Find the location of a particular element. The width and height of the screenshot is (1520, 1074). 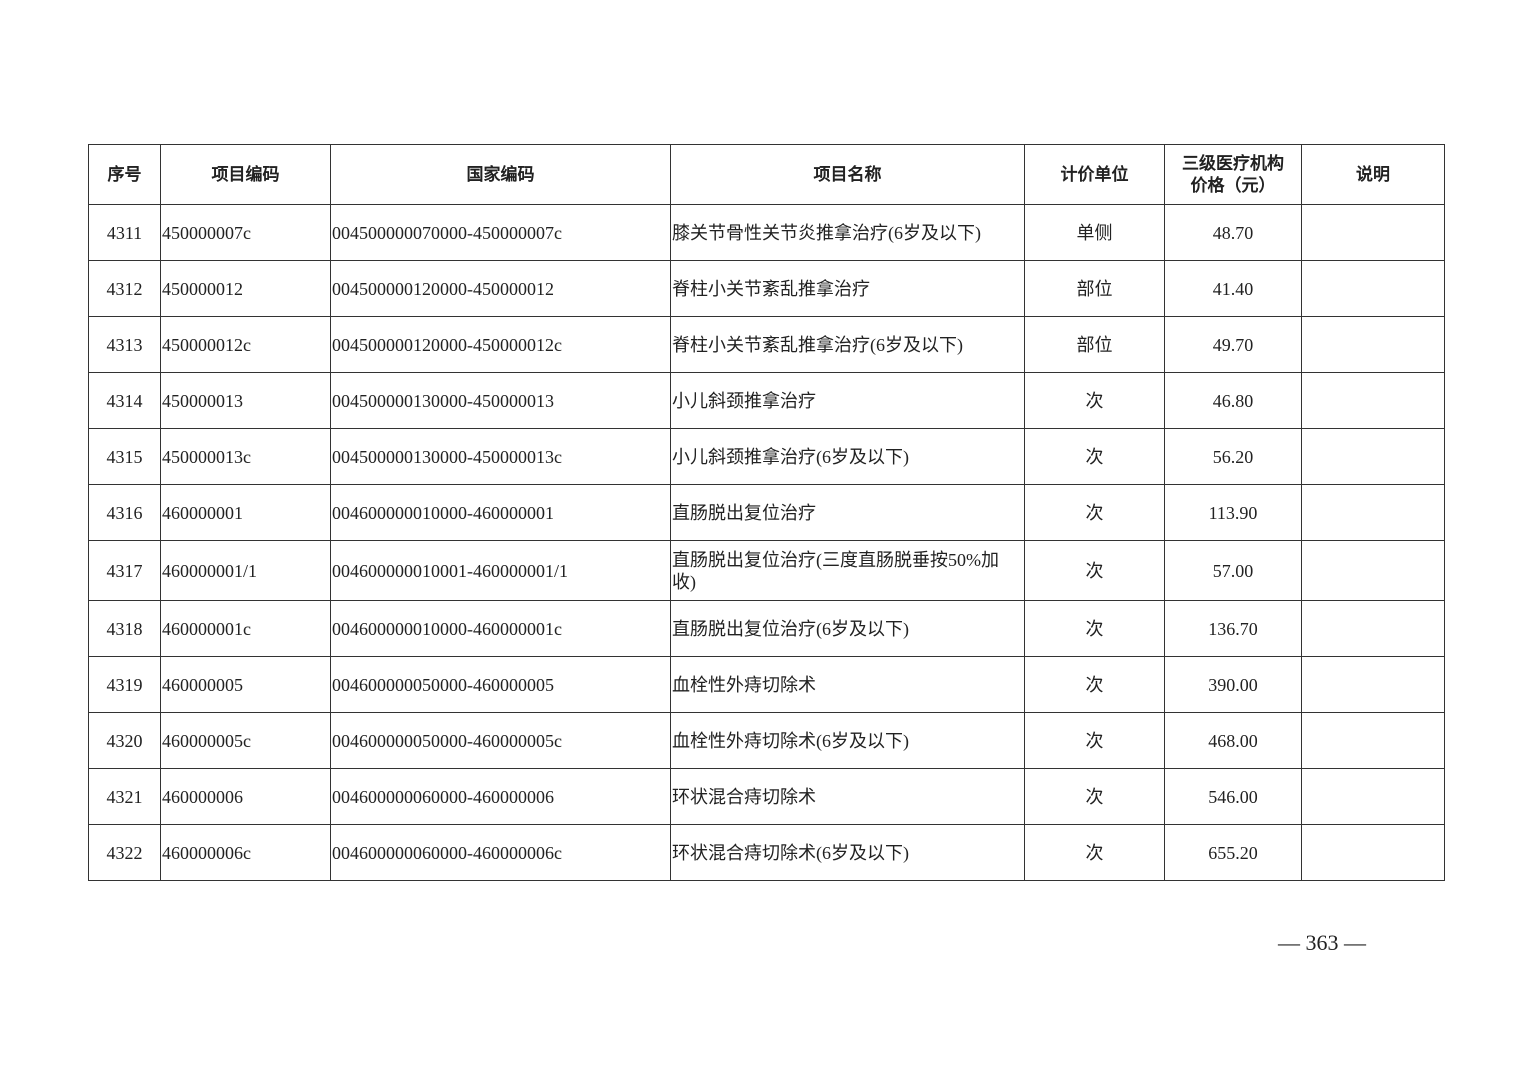

cell-index: 4319 is located at coordinates (124, 684).